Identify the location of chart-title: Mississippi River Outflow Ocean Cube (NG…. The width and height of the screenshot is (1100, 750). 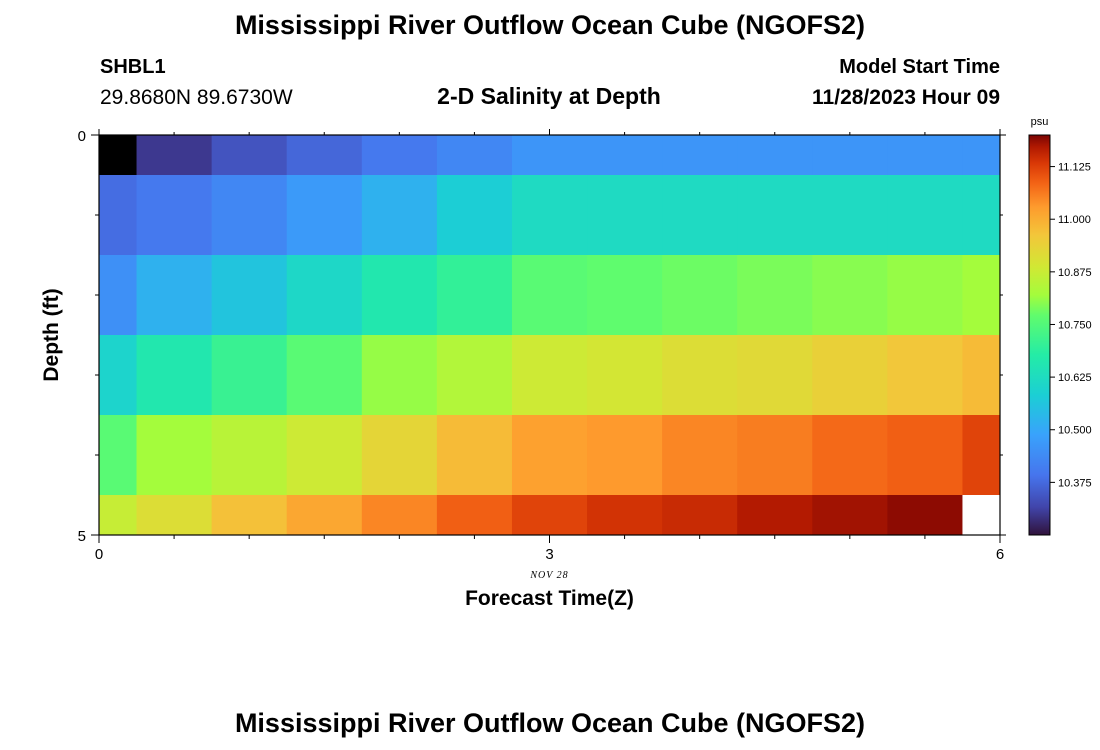
(550, 25).